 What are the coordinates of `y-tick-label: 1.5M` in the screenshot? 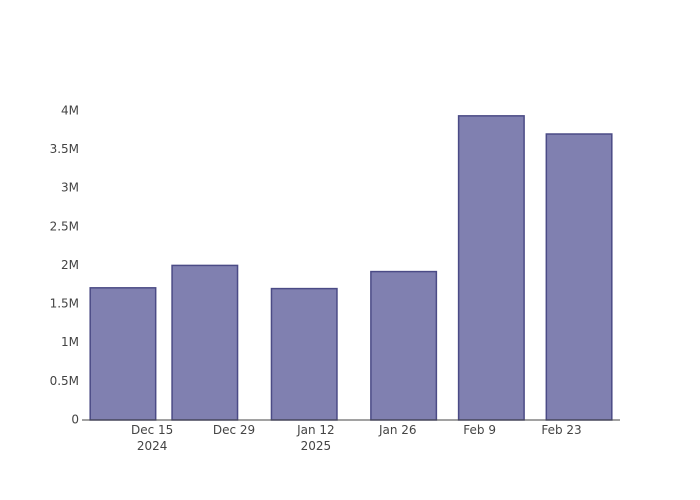 It's located at (64, 304).